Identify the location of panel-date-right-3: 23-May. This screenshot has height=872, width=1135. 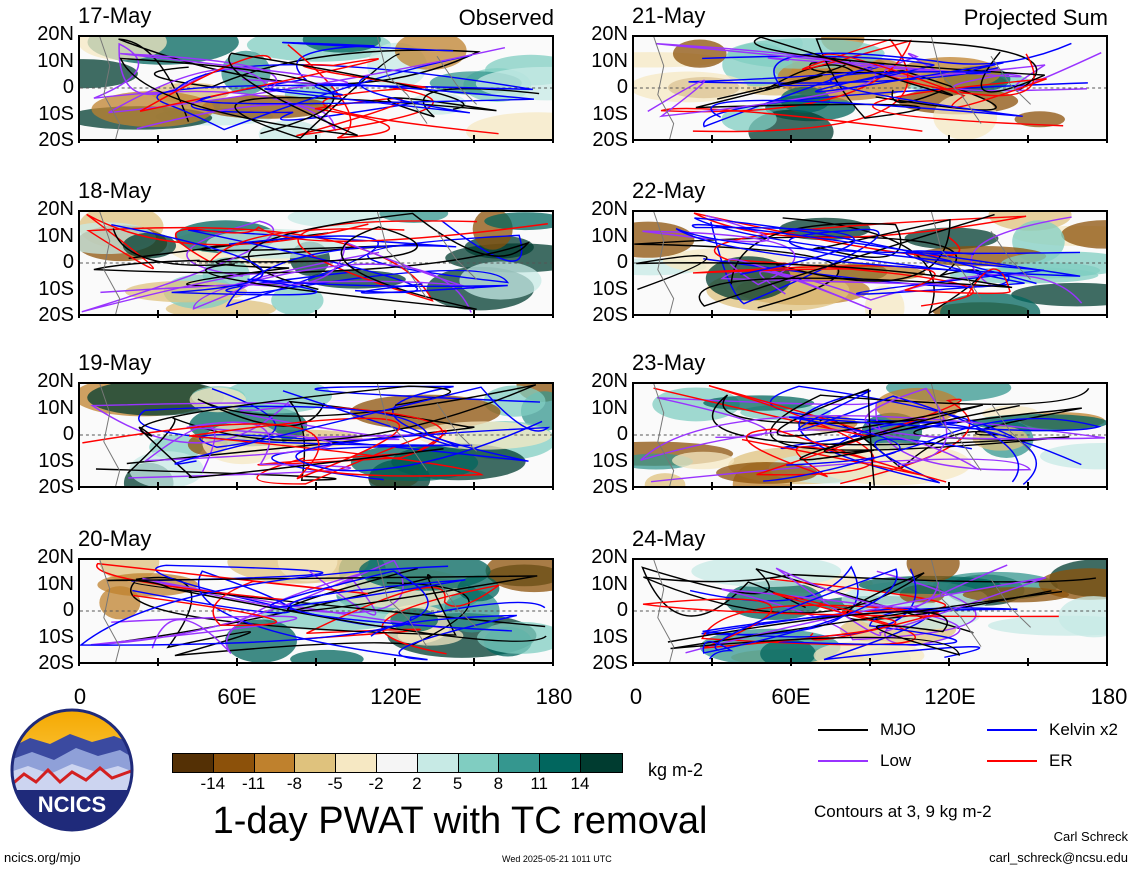
(669, 362).